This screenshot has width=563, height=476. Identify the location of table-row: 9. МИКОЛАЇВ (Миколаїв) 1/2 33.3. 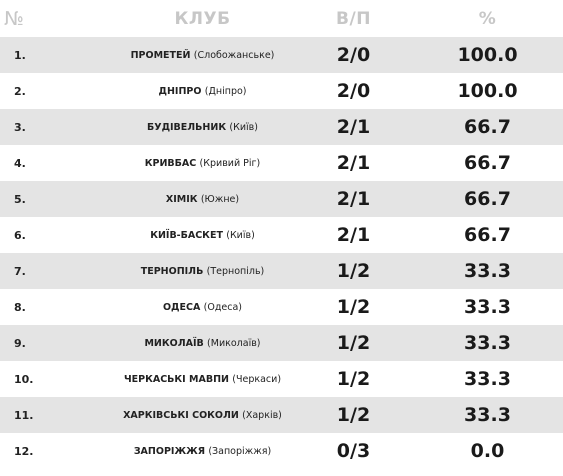
(281, 343).